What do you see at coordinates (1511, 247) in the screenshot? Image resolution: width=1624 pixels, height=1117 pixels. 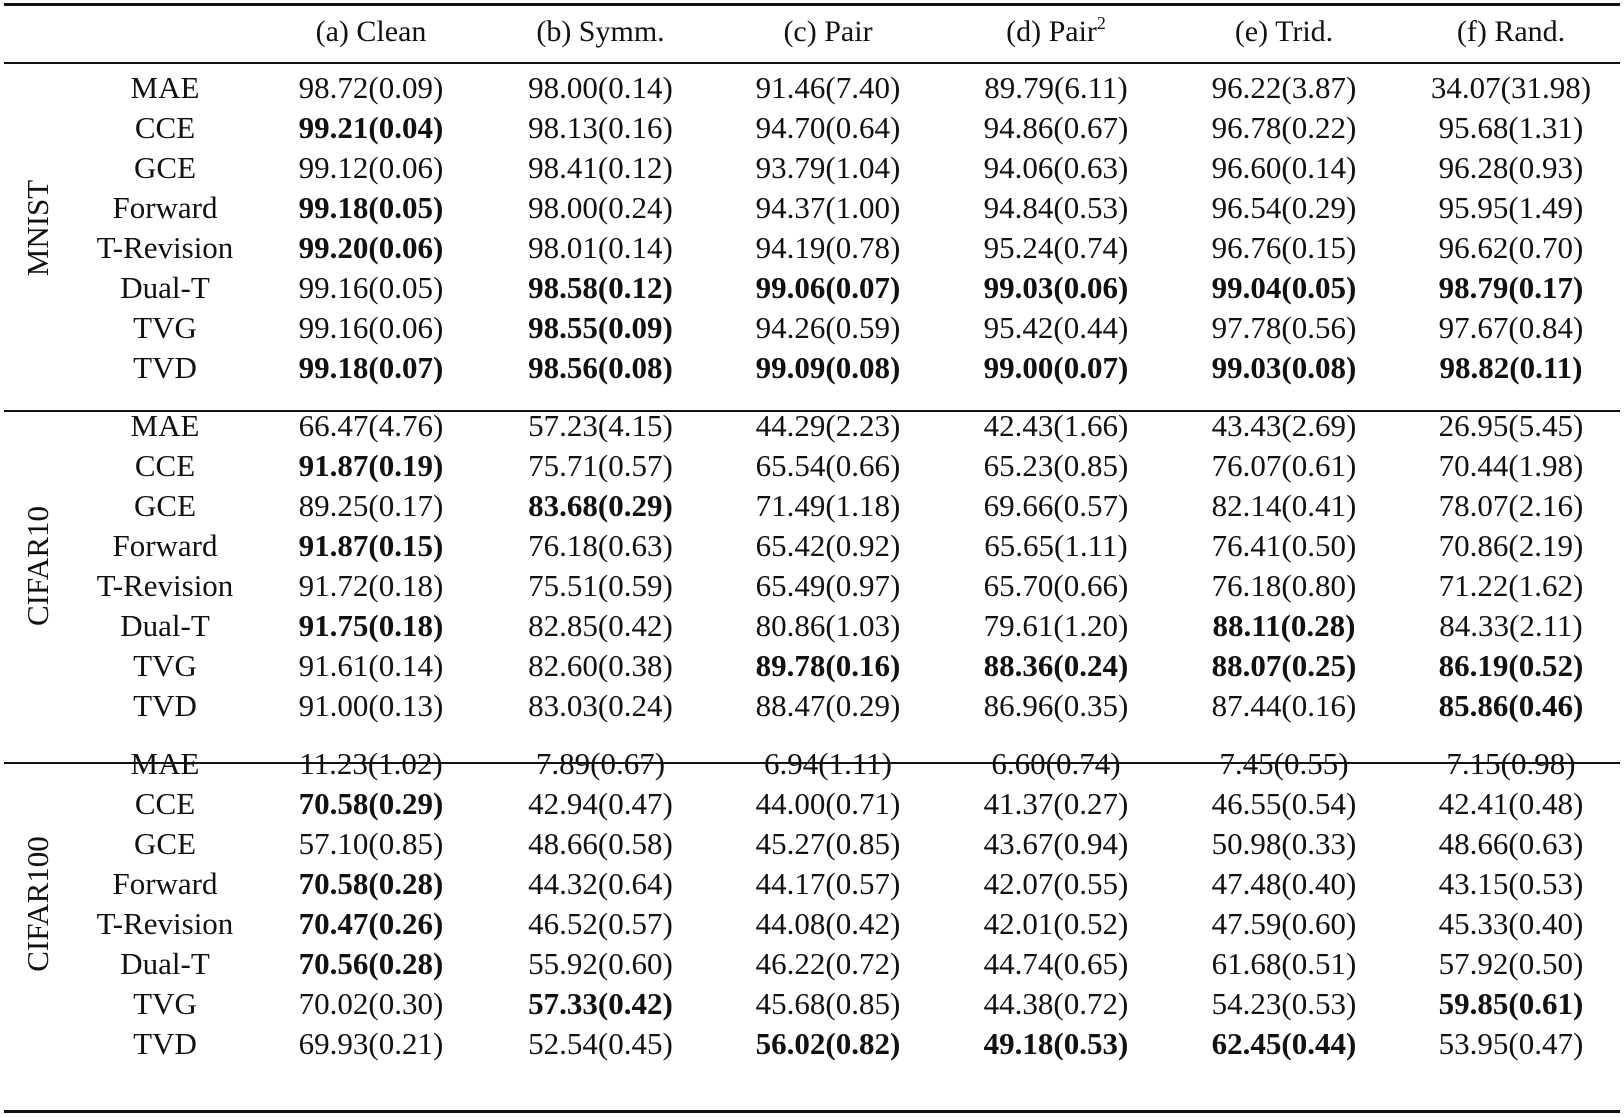 I see `table-cell: 96.62(0.70)` at bounding box center [1511, 247].